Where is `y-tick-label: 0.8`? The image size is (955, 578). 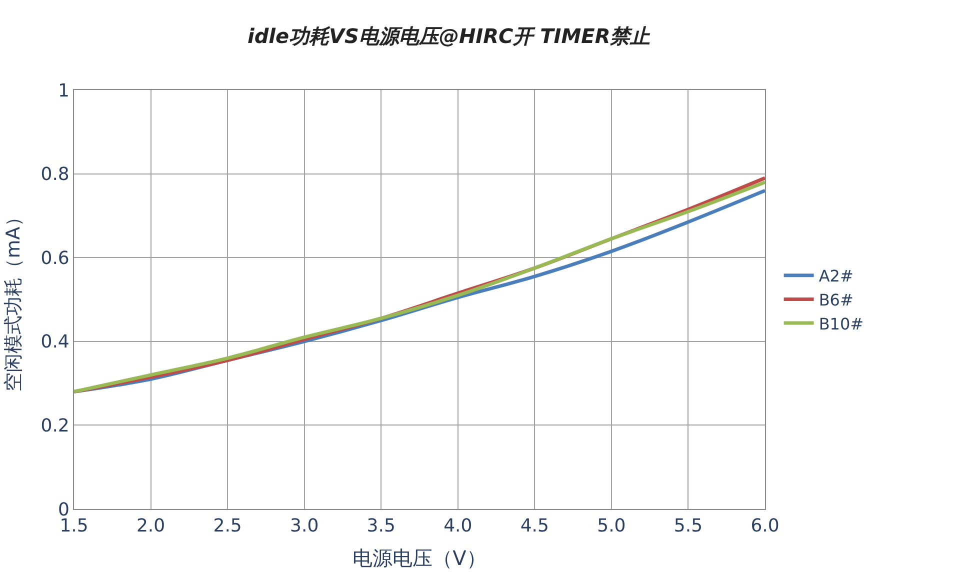
y-tick-label: 0.8 is located at coordinates (55, 175).